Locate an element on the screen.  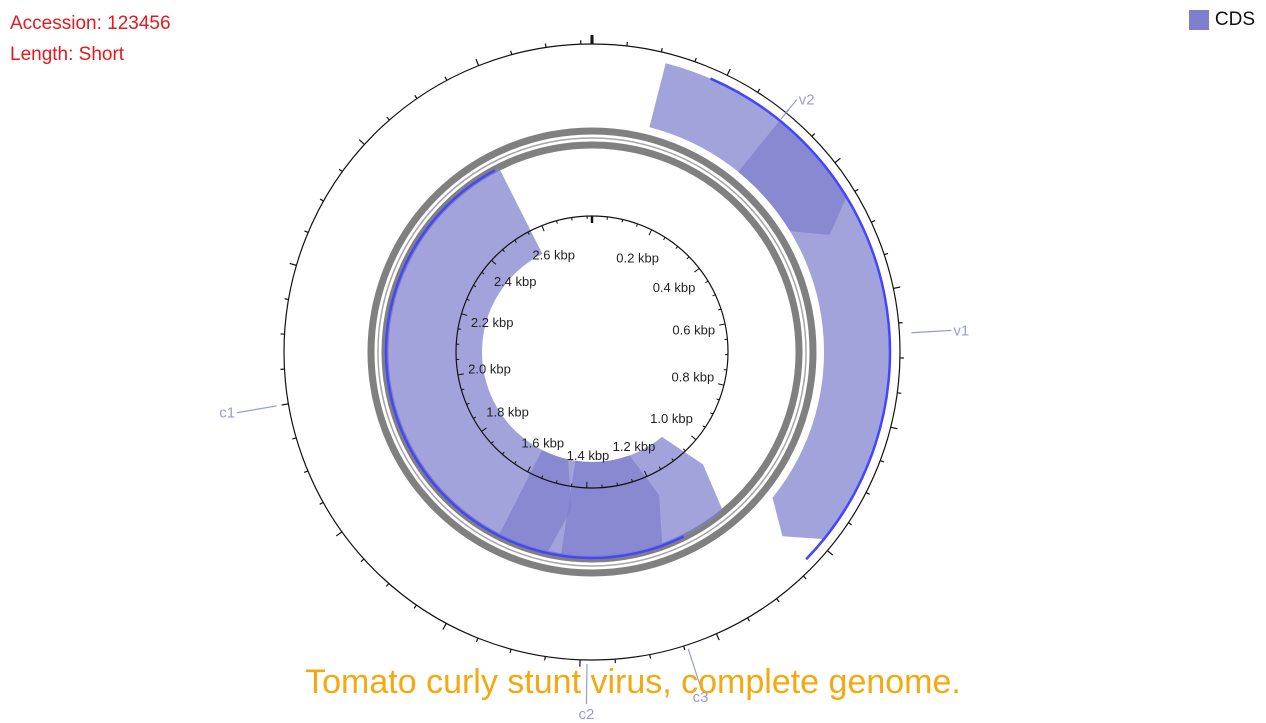
kbp-tick-label: 1.2 kbp is located at coordinates (634, 446).